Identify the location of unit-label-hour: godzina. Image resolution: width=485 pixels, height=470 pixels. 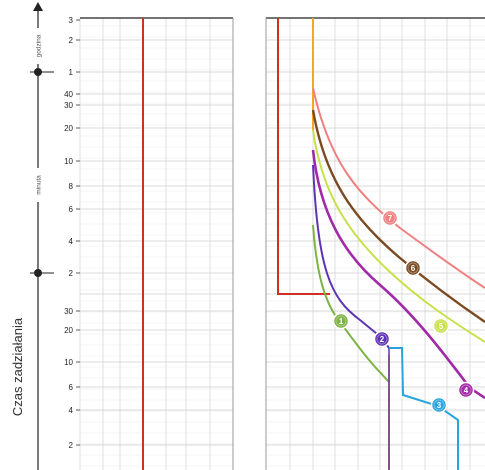
(39, 45).